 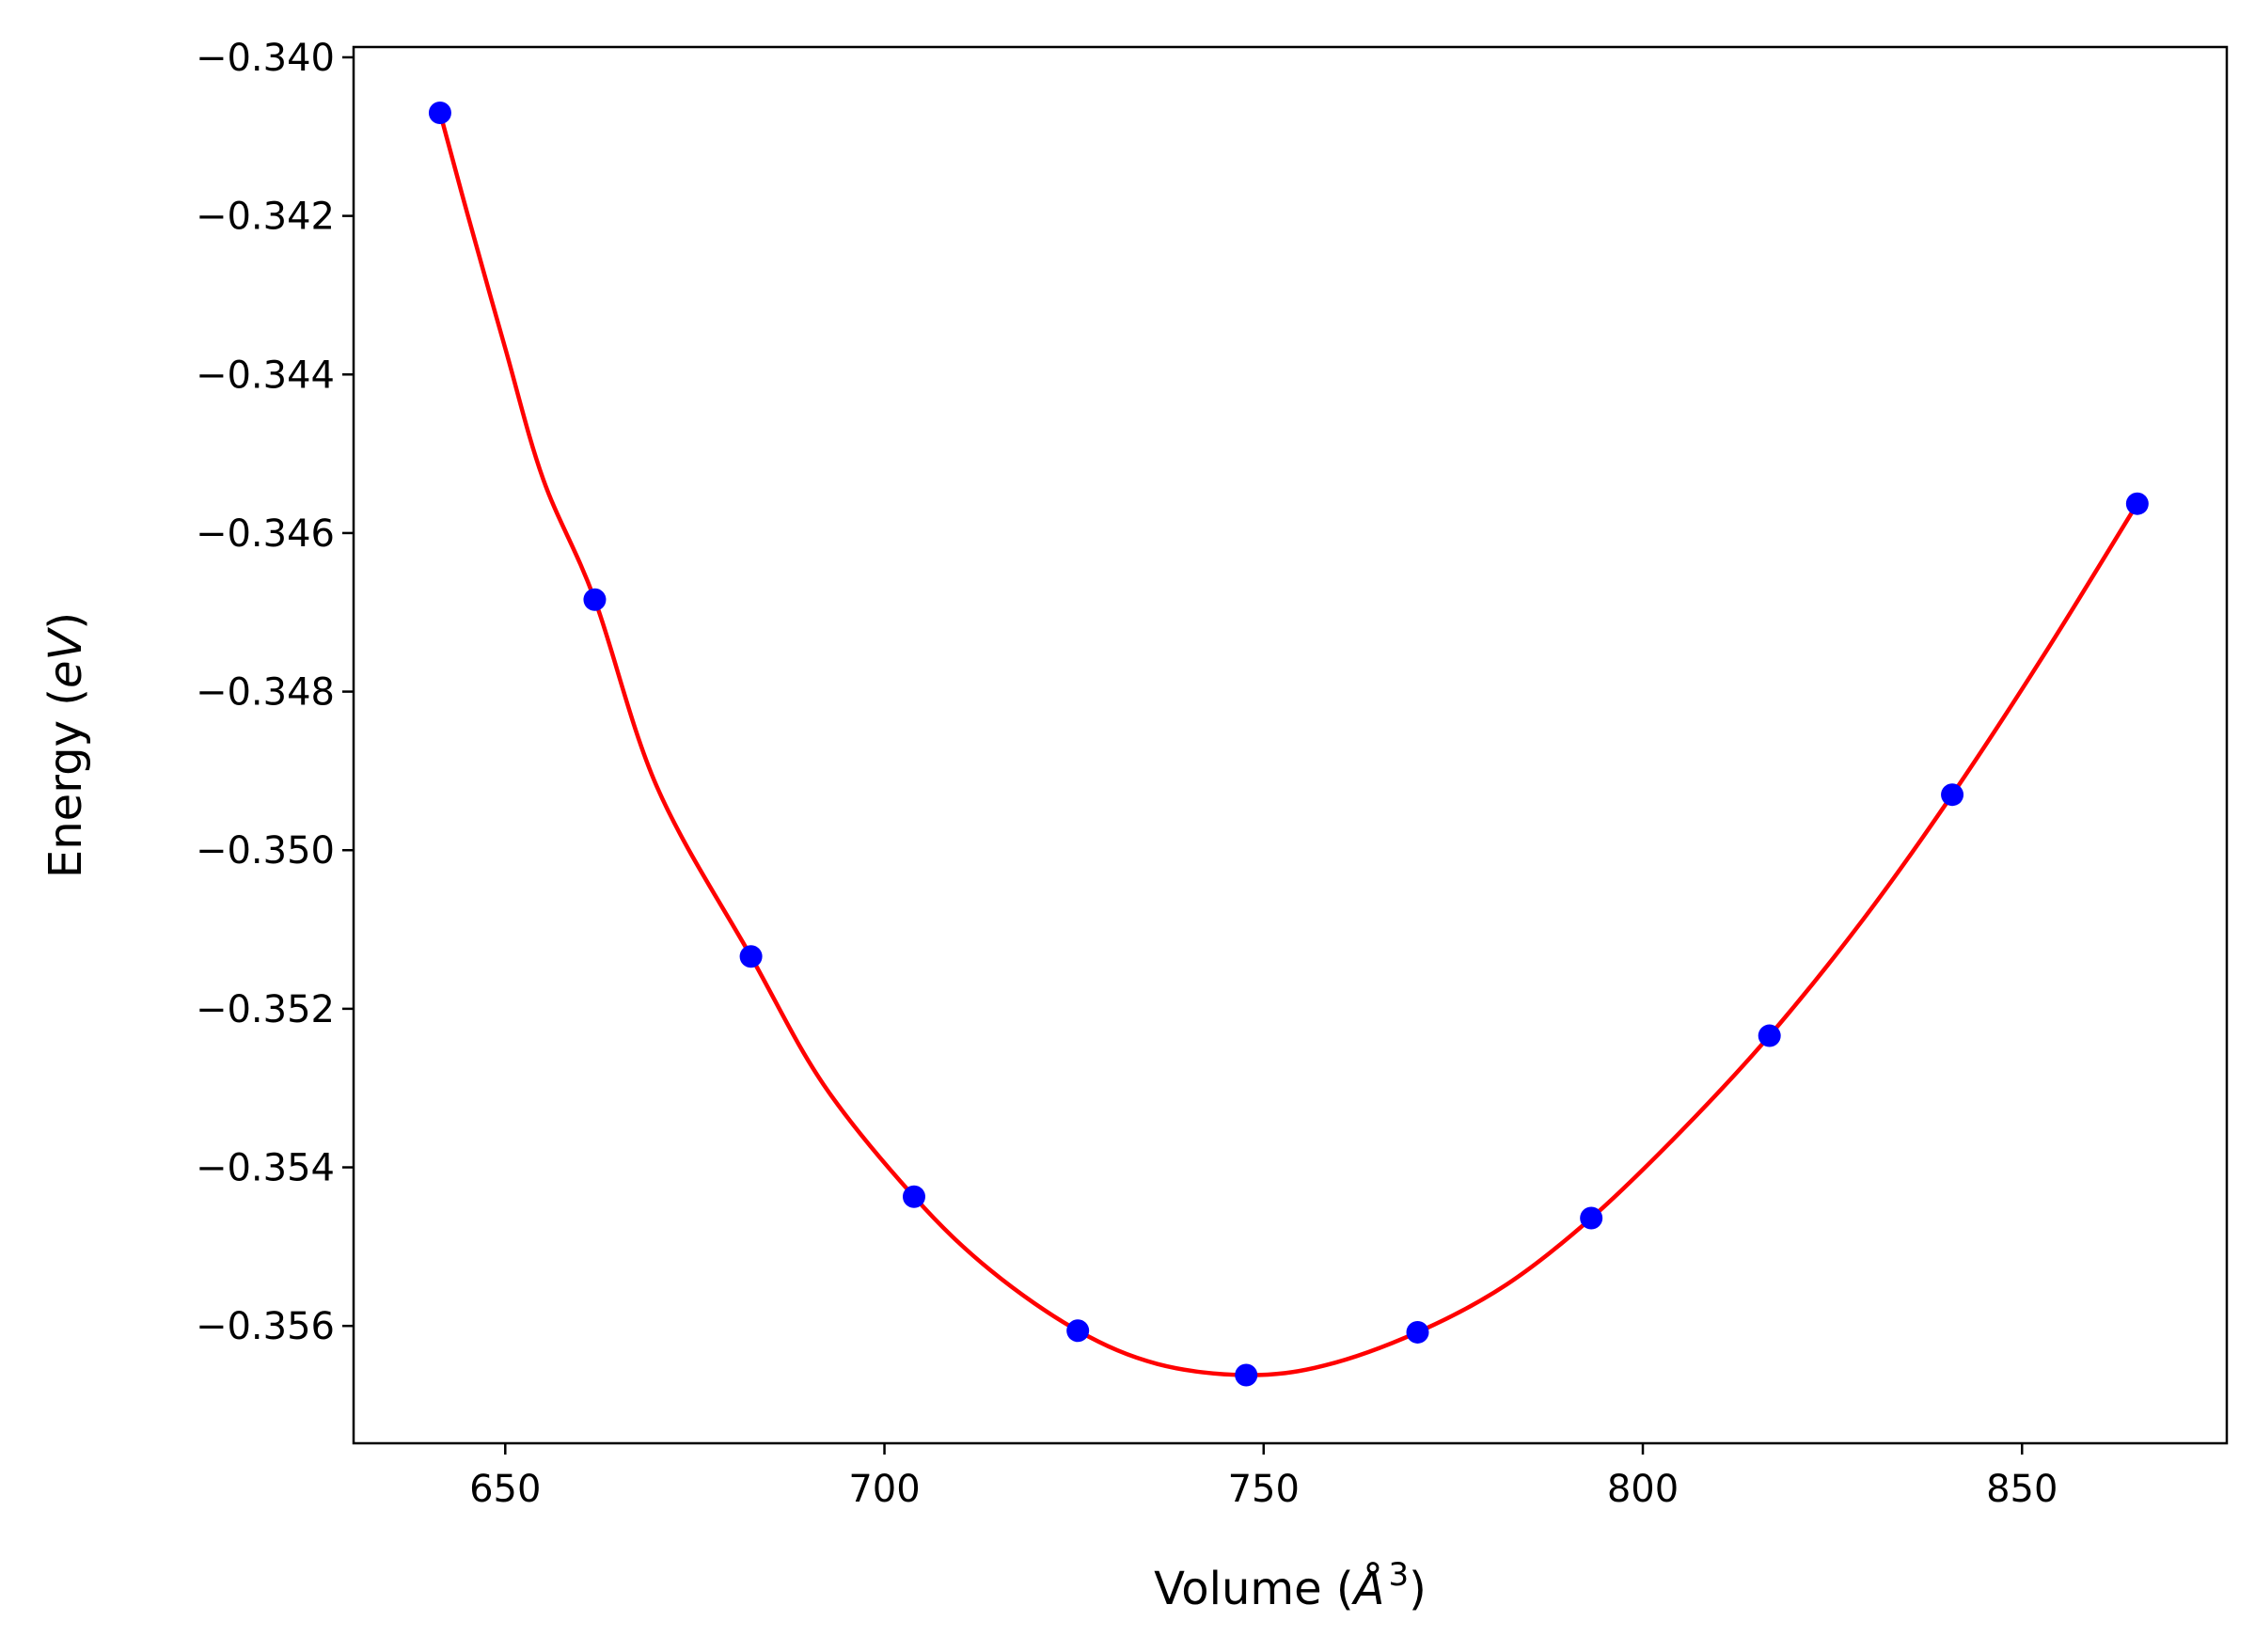 What do you see at coordinates (266, 218) in the screenshot?
I see `y-tick-label: −0.342` at bounding box center [266, 218].